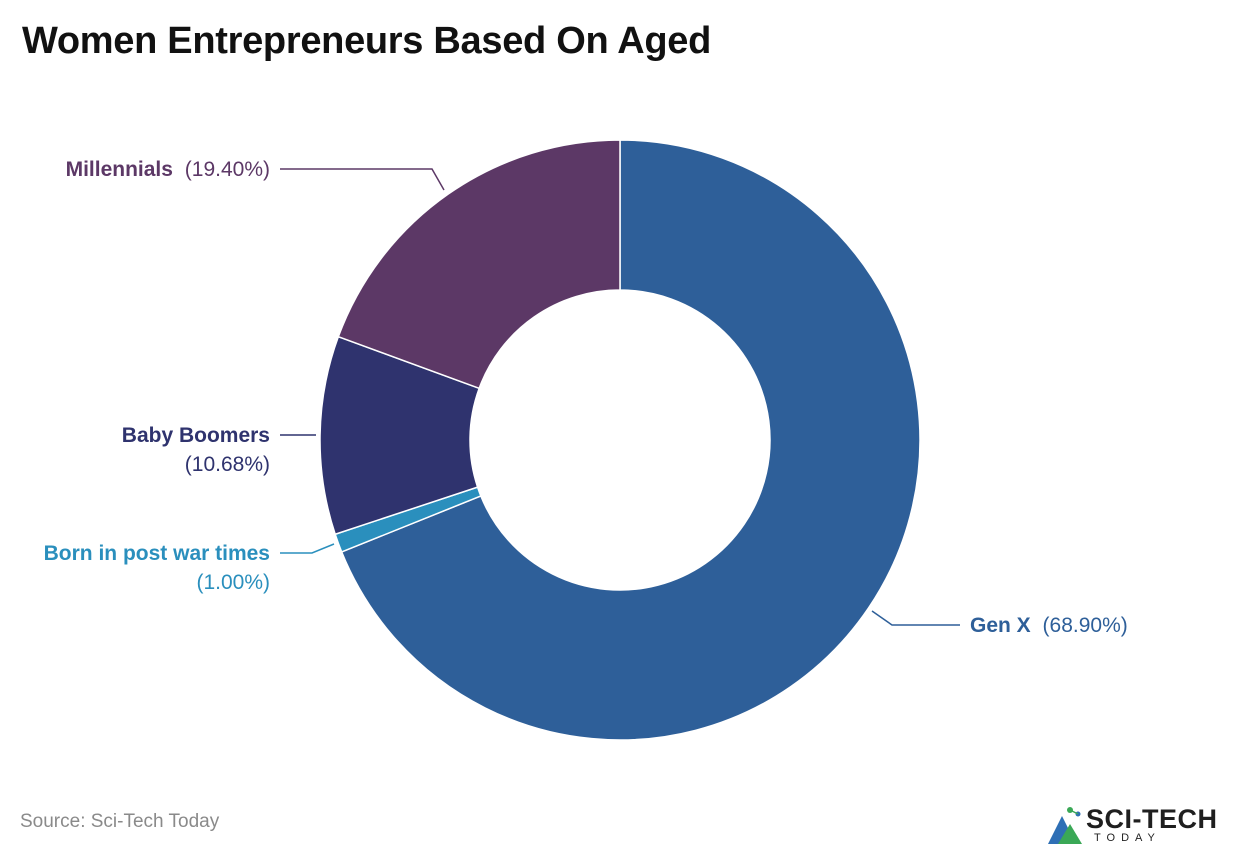 This screenshot has width=1240, height=856. What do you see at coordinates (233, 582) in the screenshot?
I see `slice-value-born-post-war: (1.00%)` at bounding box center [233, 582].